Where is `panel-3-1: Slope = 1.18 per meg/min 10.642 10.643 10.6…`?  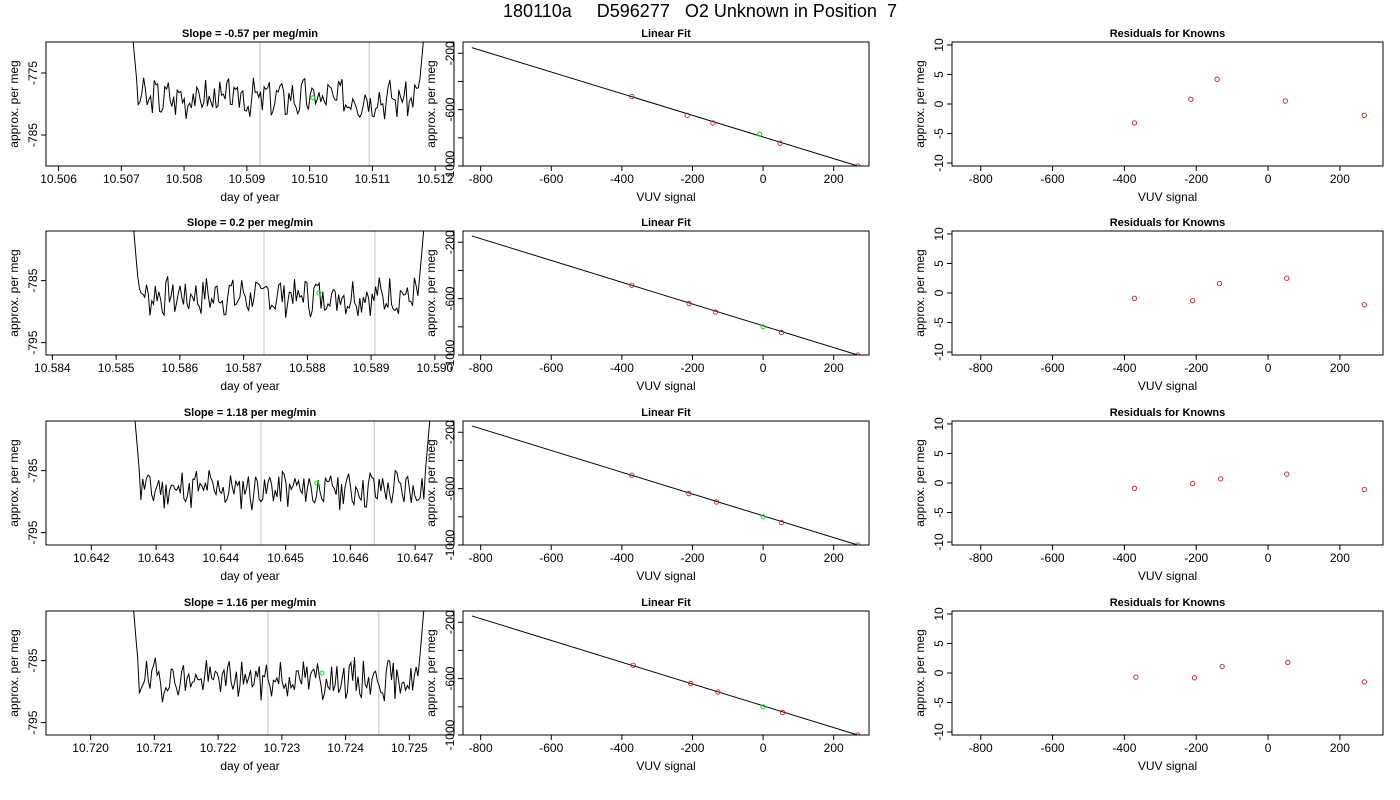
panel-3-1: Slope = 1.18 per meg/min 10.642 10.643 10.6… is located at coordinates (231, 495).